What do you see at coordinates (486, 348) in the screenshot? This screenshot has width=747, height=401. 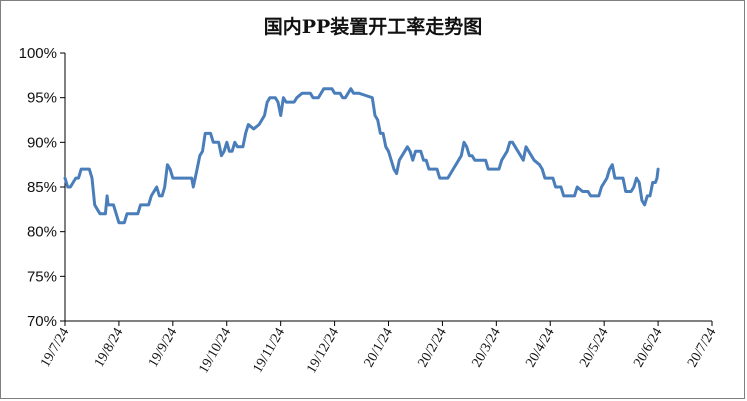 I see `x-tick-label: 20/3/24` at bounding box center [486, 348].